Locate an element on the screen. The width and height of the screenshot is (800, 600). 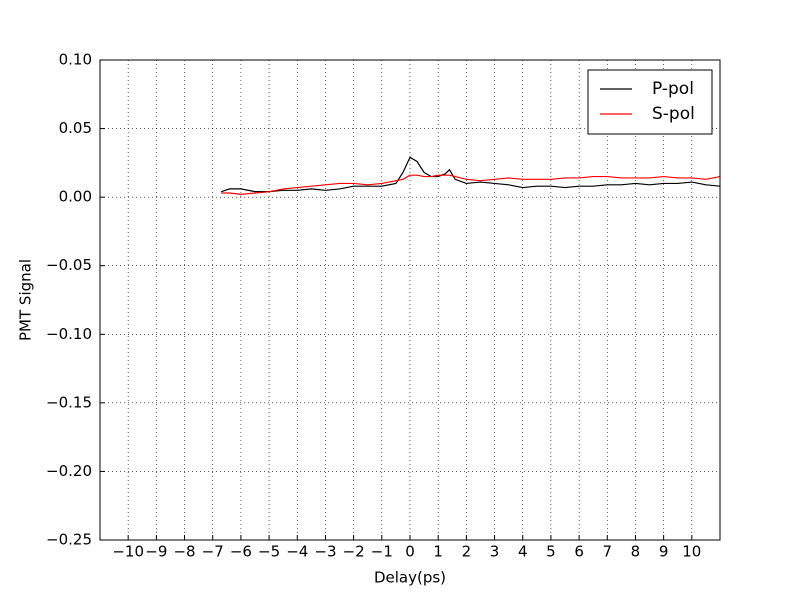
y-axis-label: PMT Signal is located at coordinates (26, 300).